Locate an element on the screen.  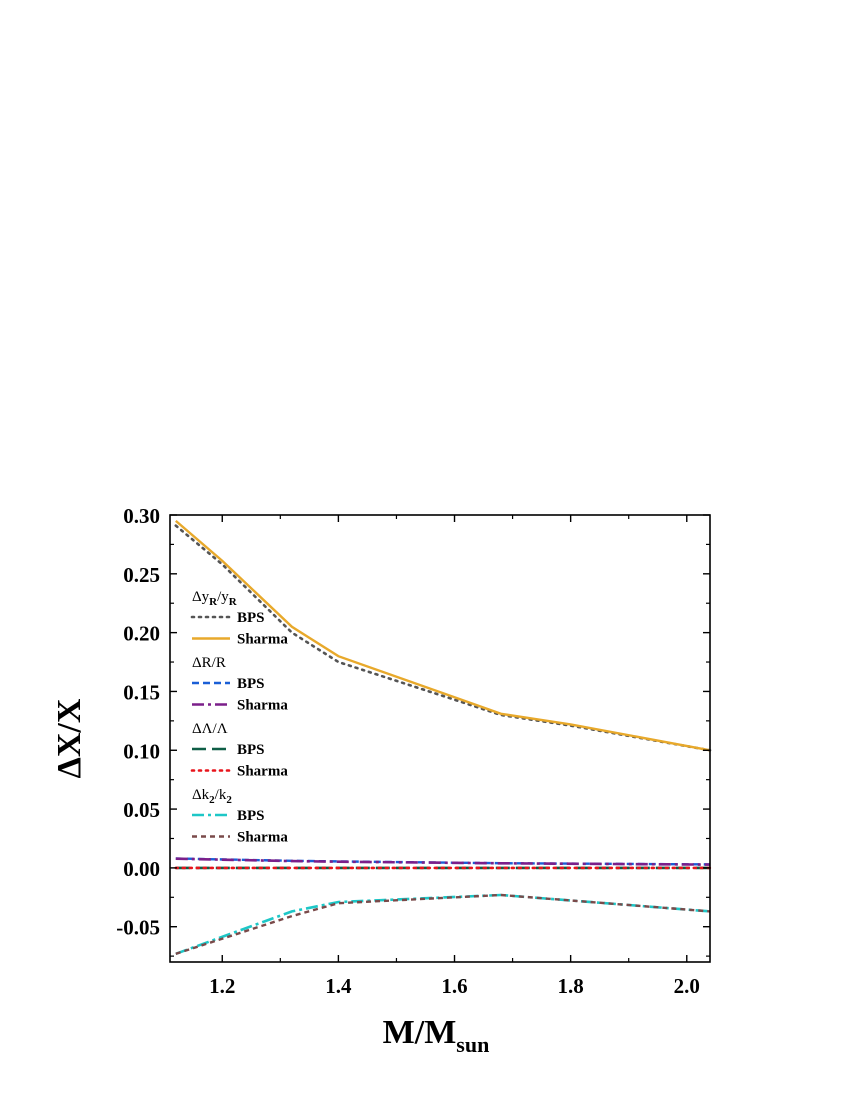
x-tick-label: 1.2 is located at coordinates (222, 986).